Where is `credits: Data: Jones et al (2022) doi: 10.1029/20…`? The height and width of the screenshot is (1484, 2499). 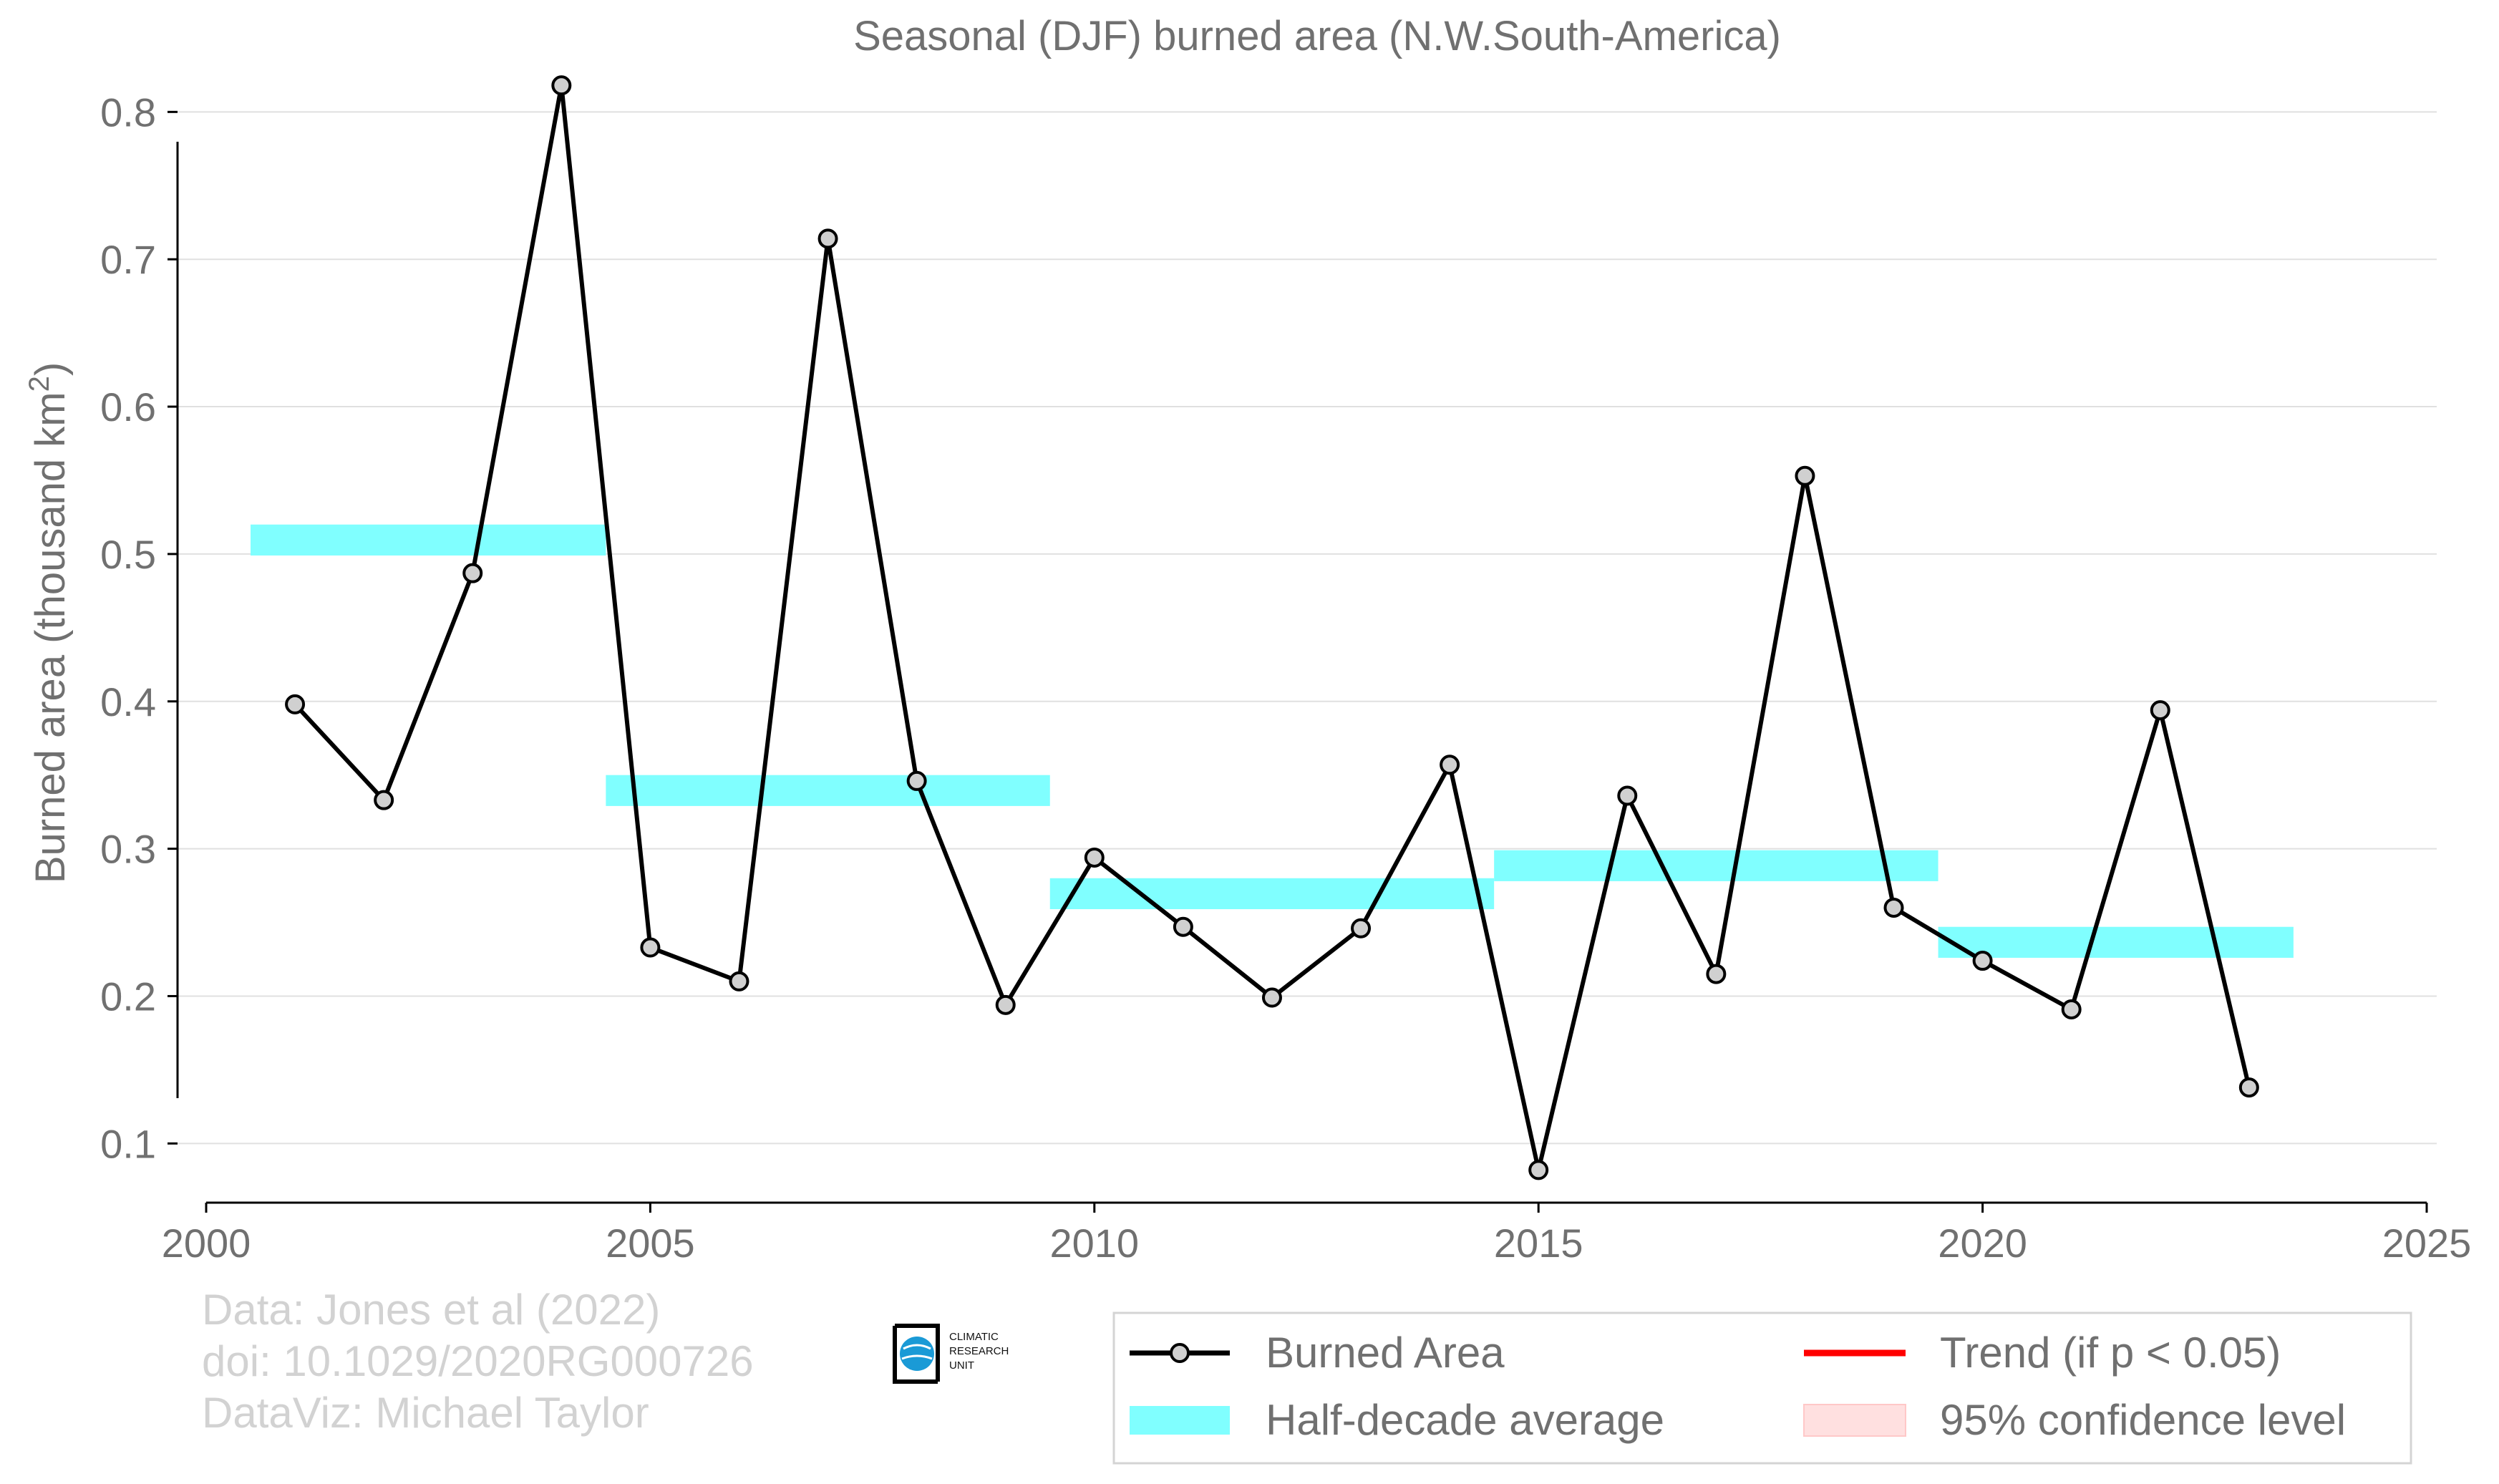 credits: Data: Jones et al (2022) doi: 10.1029/20… is located at coordinates (478, 1361).